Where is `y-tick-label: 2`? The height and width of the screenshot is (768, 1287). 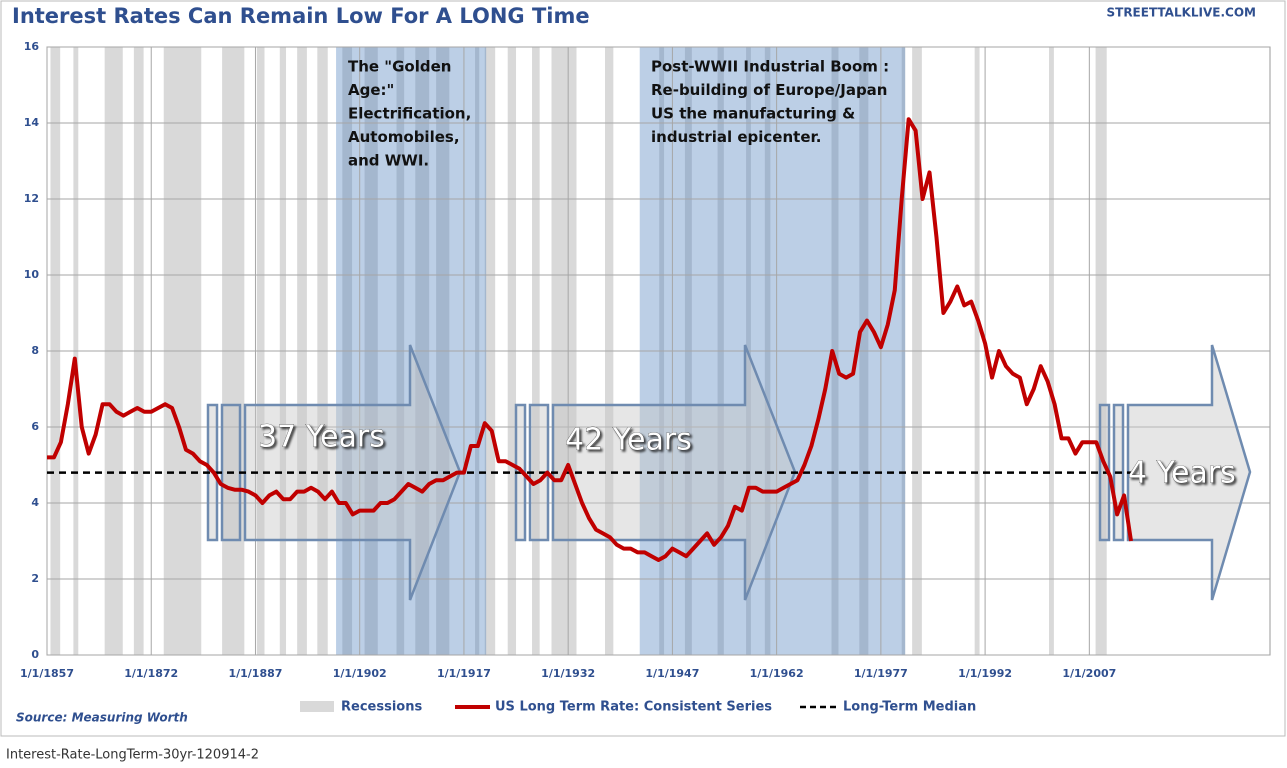 y-tick-label: 2 is located at coordinates (35, 578).